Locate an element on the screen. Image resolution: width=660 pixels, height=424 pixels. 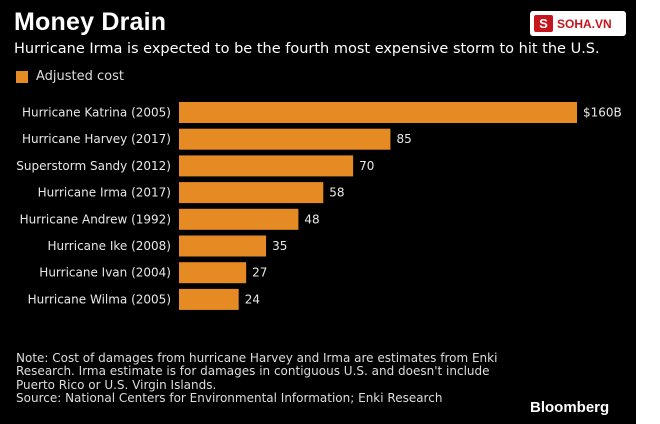
category-label: Hurricane Andrew (1992) is located at coordinates (95, 219).